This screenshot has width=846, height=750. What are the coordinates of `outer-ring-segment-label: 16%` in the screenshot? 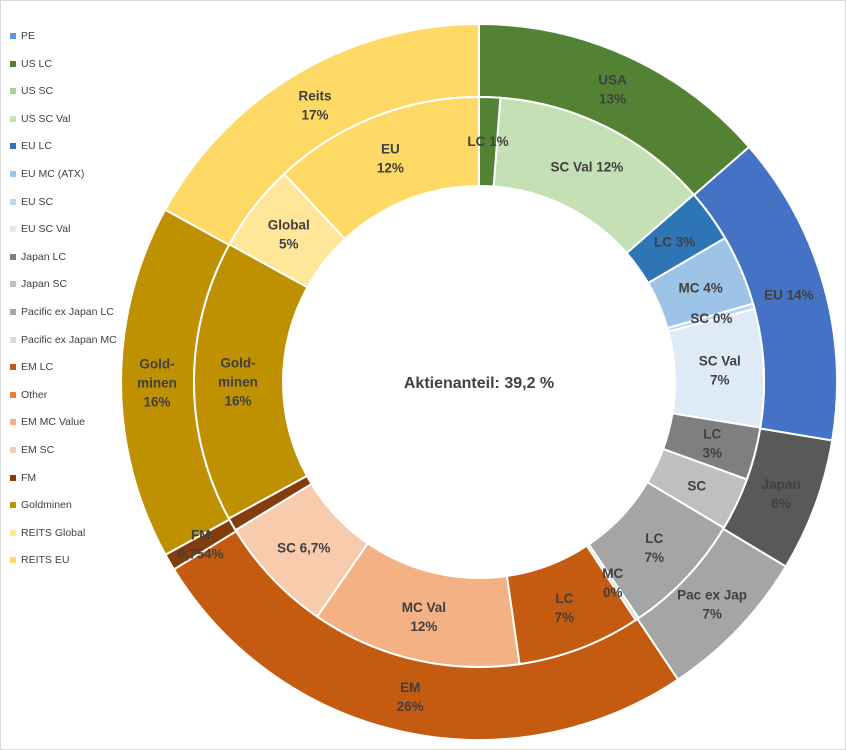 It's located at (156, 401).